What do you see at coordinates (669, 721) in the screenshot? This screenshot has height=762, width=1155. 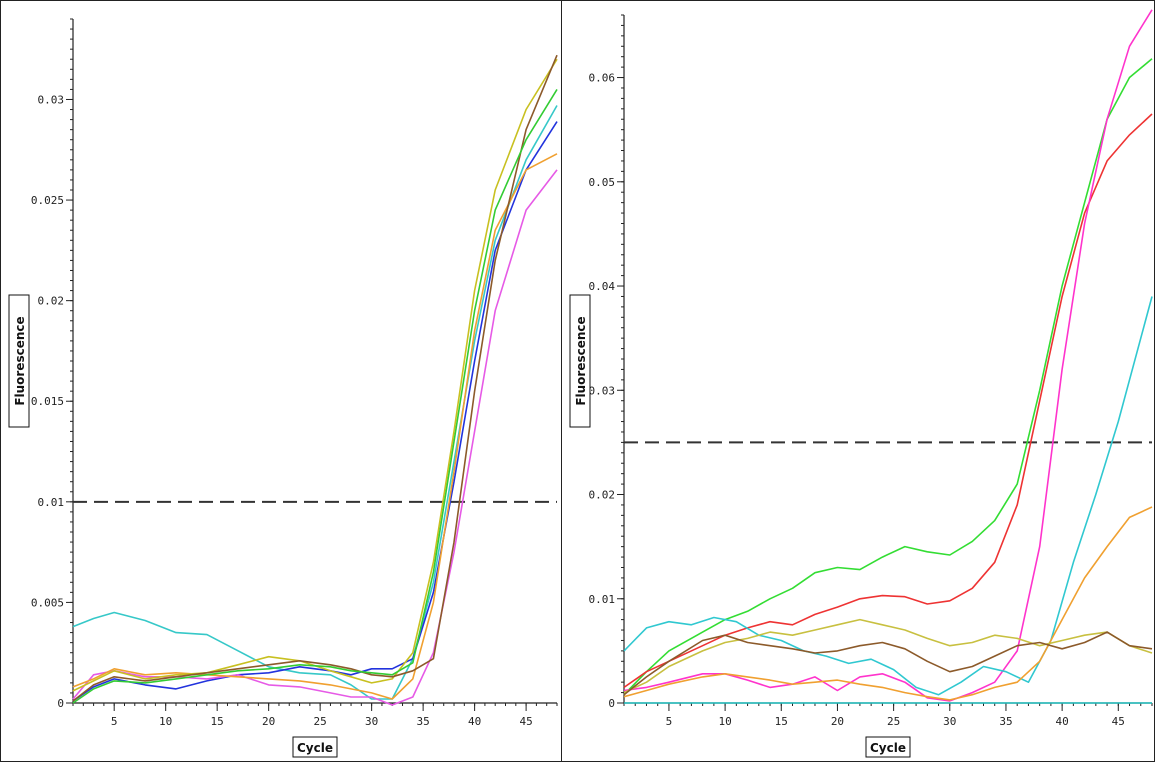 I see `chart-2-x-tick-label: 5` at bounding box center [669, 721].